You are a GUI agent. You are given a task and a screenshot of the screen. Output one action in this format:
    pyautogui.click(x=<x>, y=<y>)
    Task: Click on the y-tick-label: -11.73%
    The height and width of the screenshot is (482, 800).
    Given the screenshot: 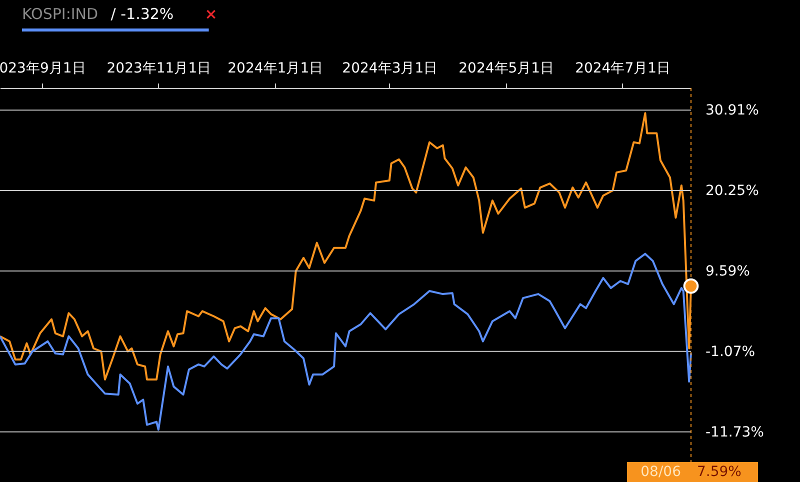 What is the action you would take?
    pyautogui.click(x=735, y=432)
    